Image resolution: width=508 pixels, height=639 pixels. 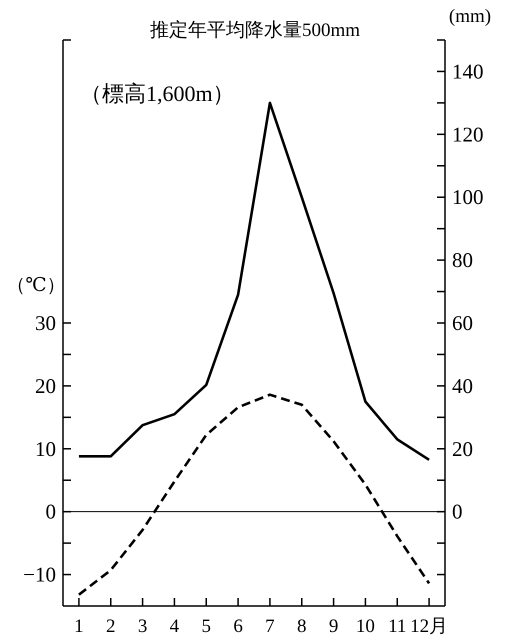 What do you see at coordinates (143, 626) in the screenshot?
I see `x-tick-label: 3` at bounding box center [143, 626].